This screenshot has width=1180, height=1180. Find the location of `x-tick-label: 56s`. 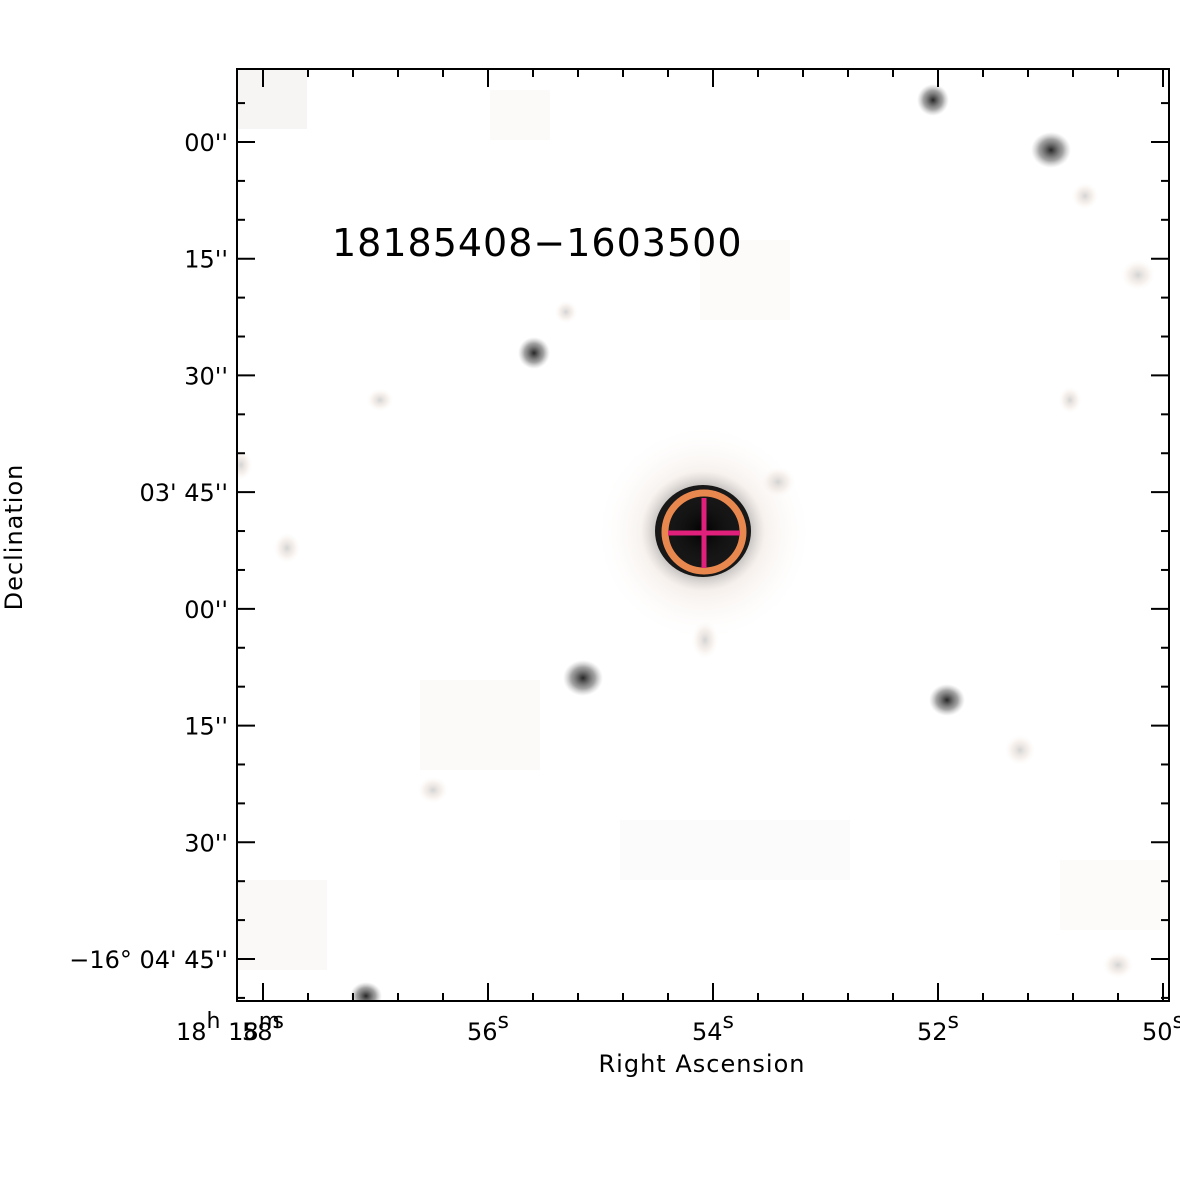

x-tick-label: 56s is located at coordinates (488, 1027).